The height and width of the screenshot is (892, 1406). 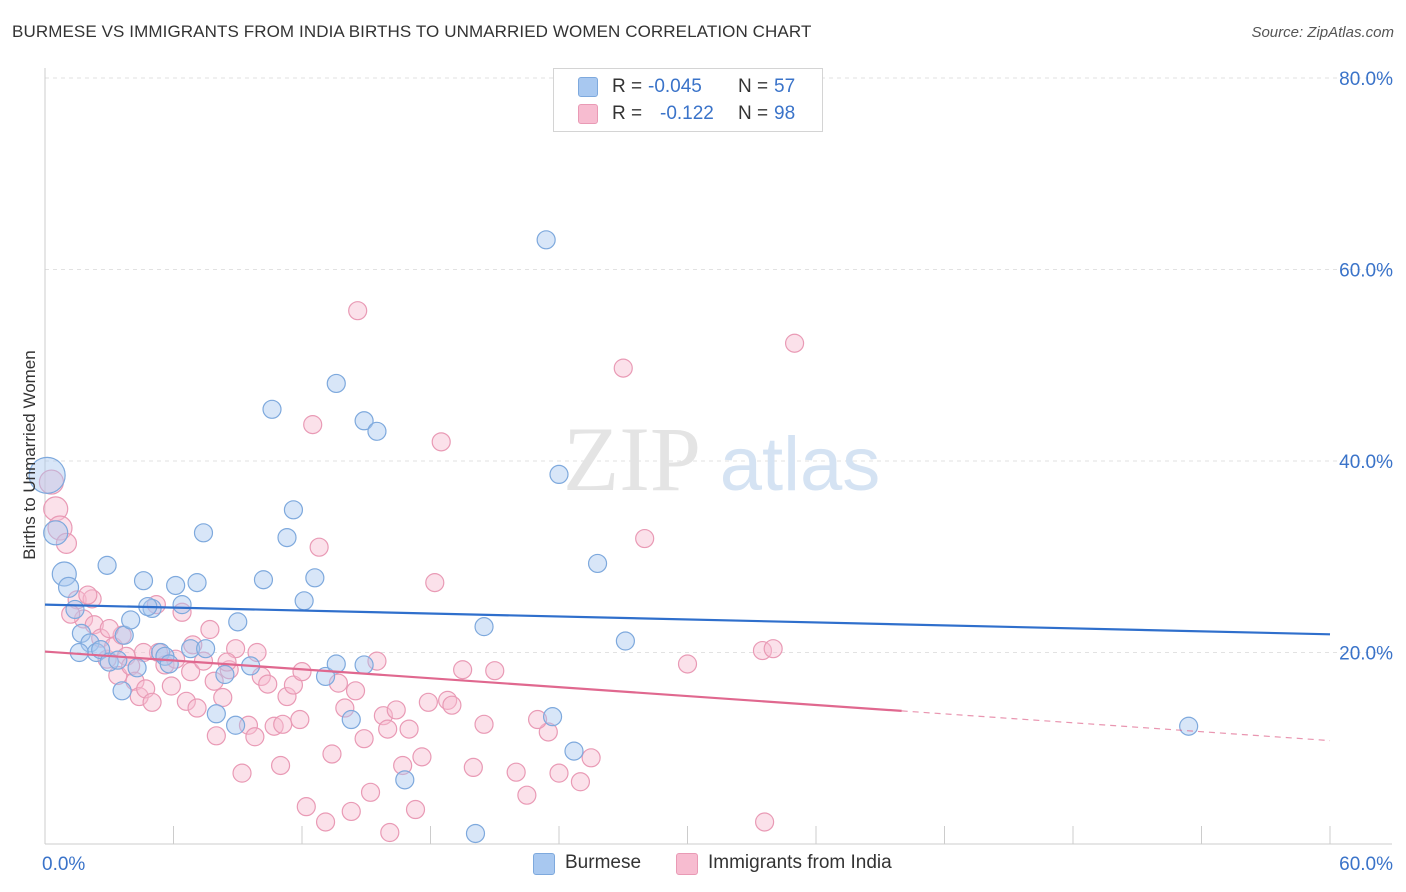 What do you see at coordinates (603, 862) in the screenshot?
I see `legend-label-burmese: Burmese` at bounding box center [603, 862].